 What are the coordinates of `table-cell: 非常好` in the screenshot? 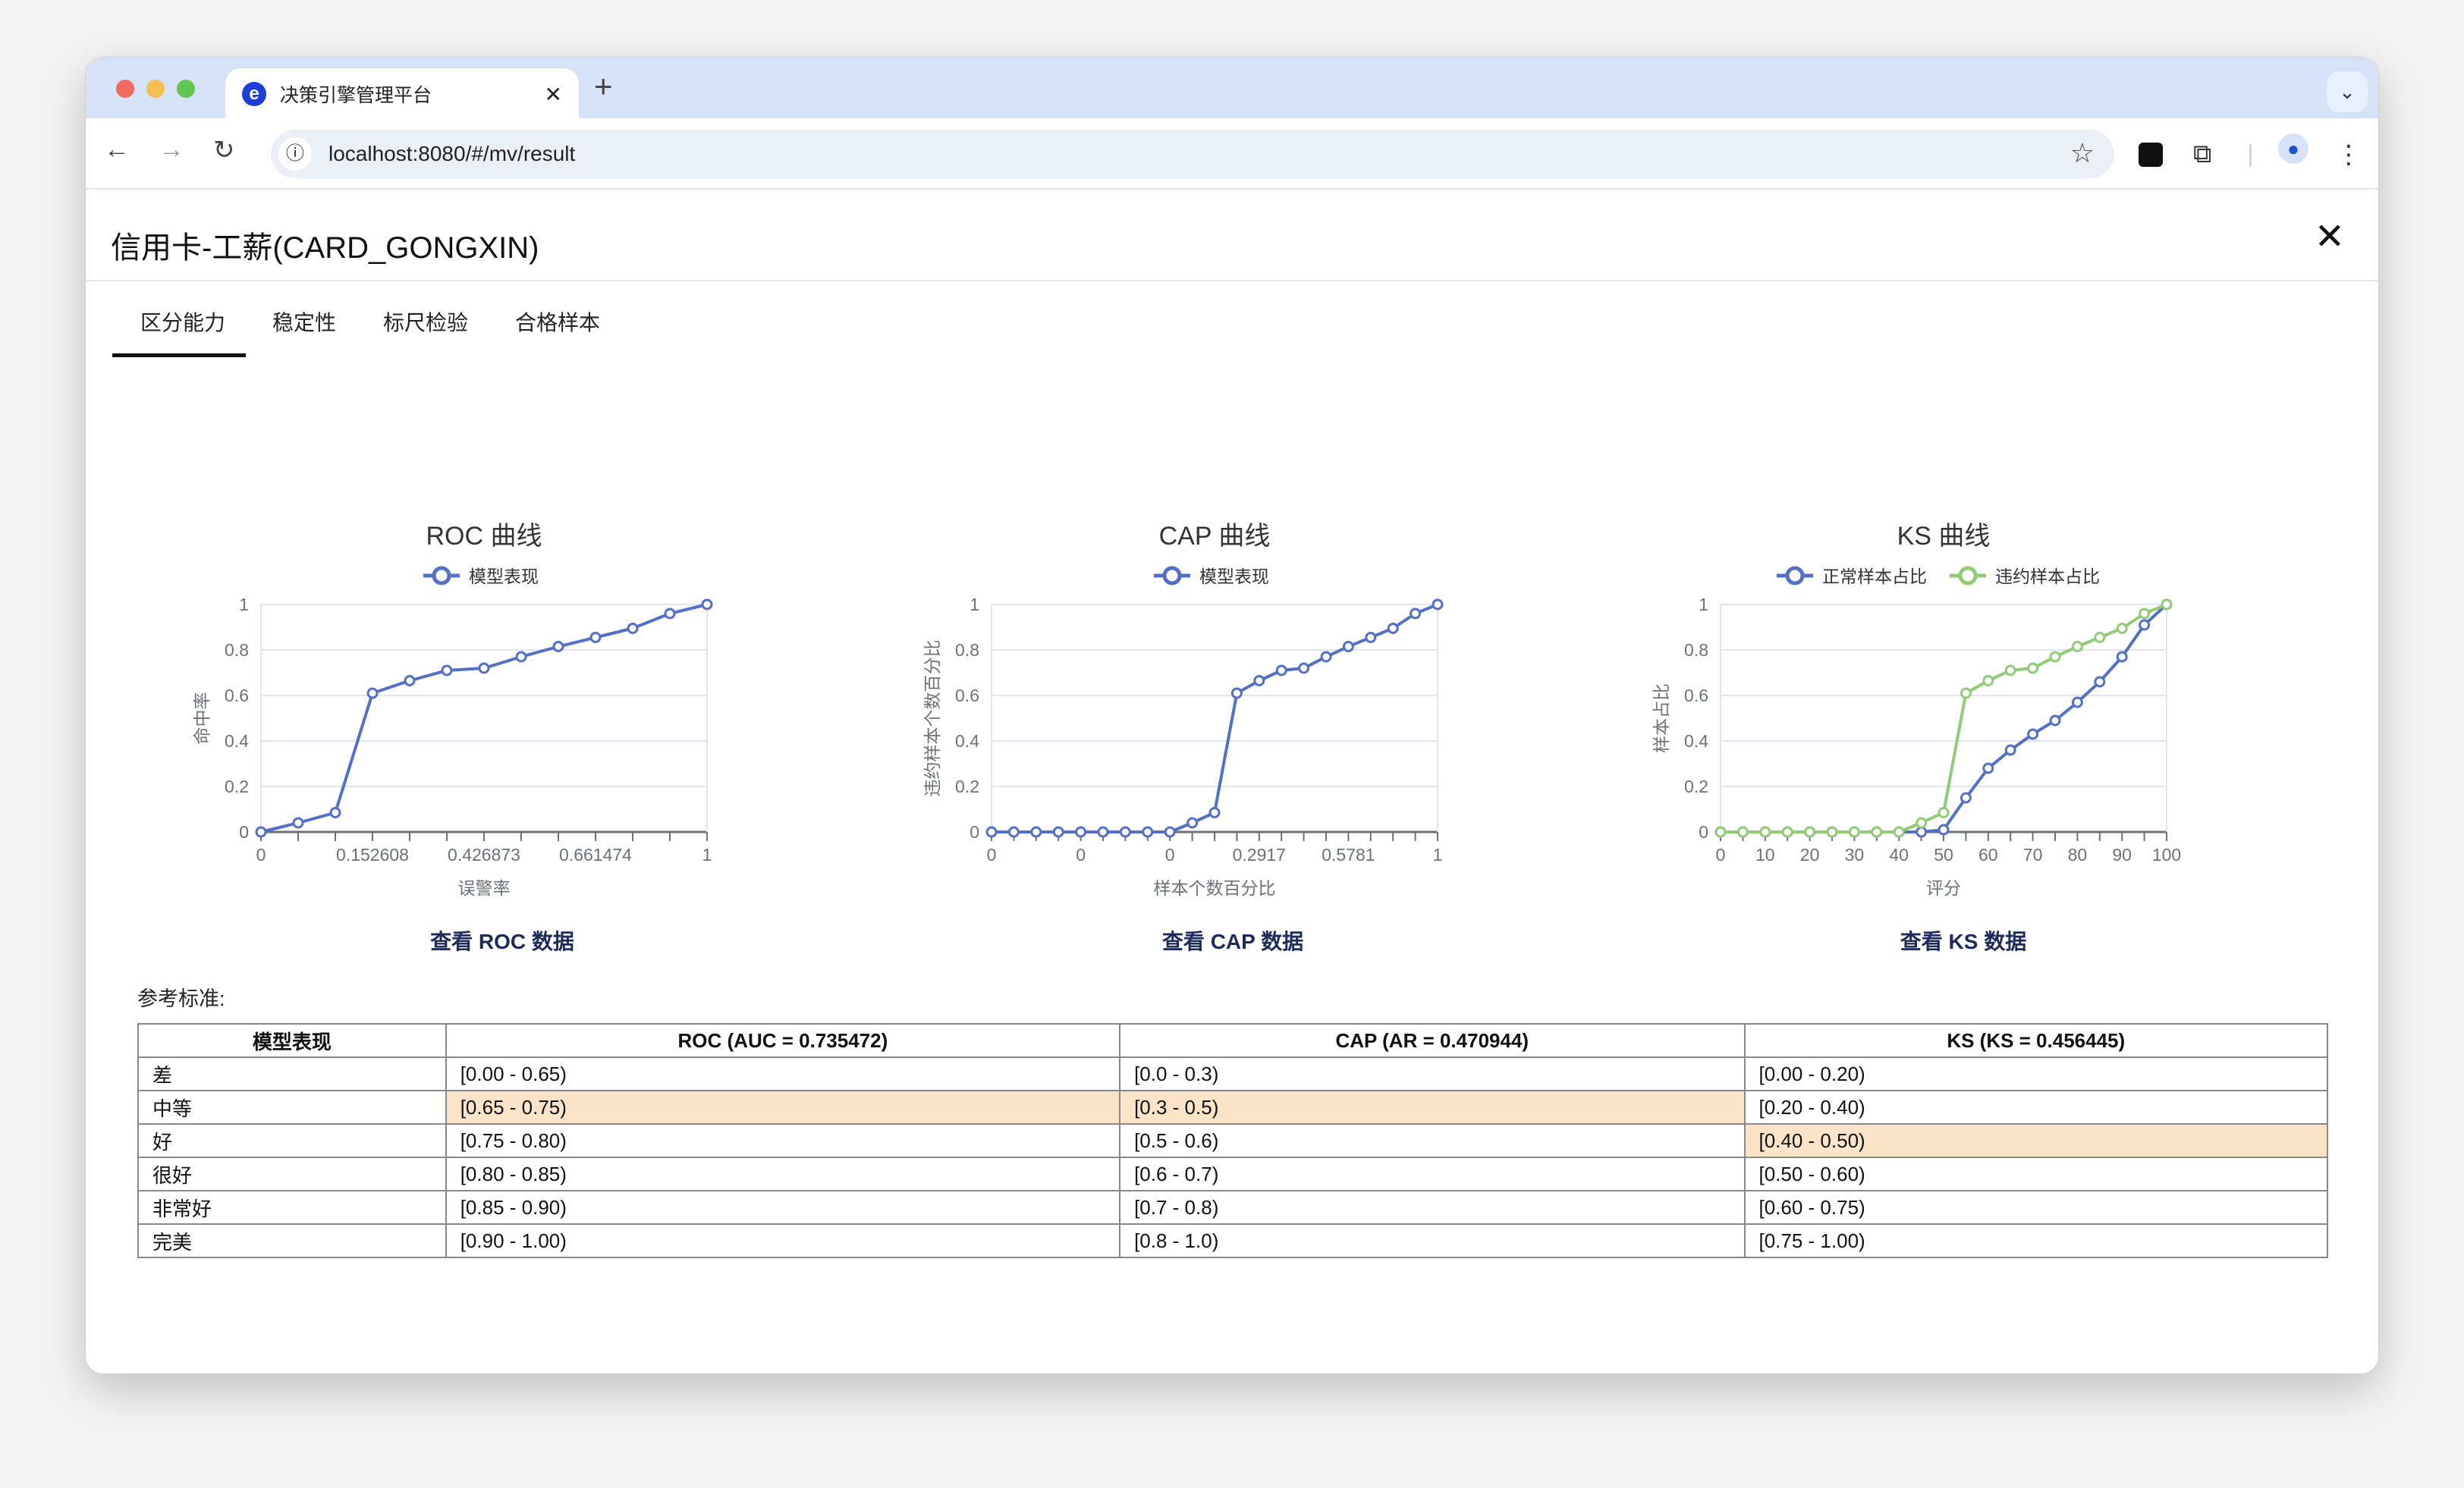 It's located at (292, 1207).